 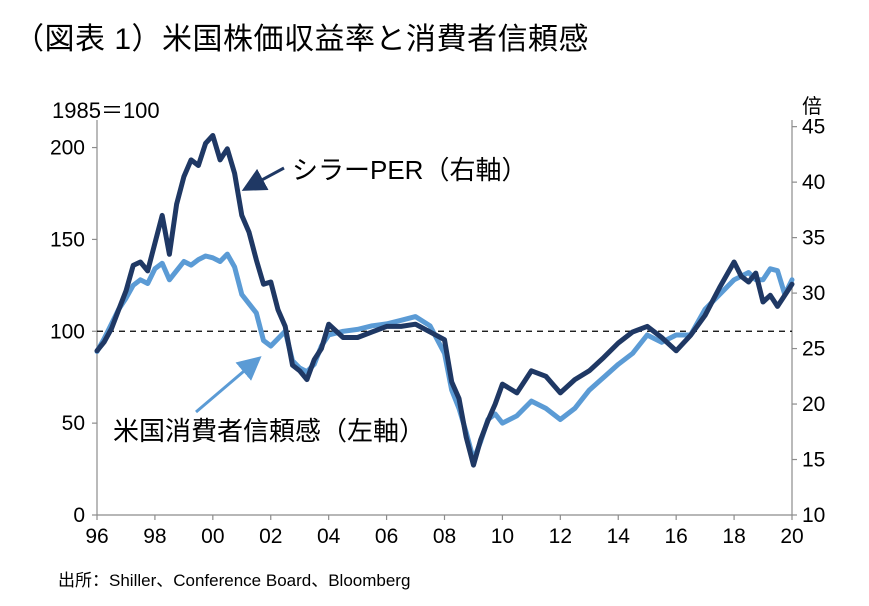 What do you see at coordinates (813, 404) in the screenshot?
I see `right-axis-tick-label: 20` at bounding box center [813, 404].